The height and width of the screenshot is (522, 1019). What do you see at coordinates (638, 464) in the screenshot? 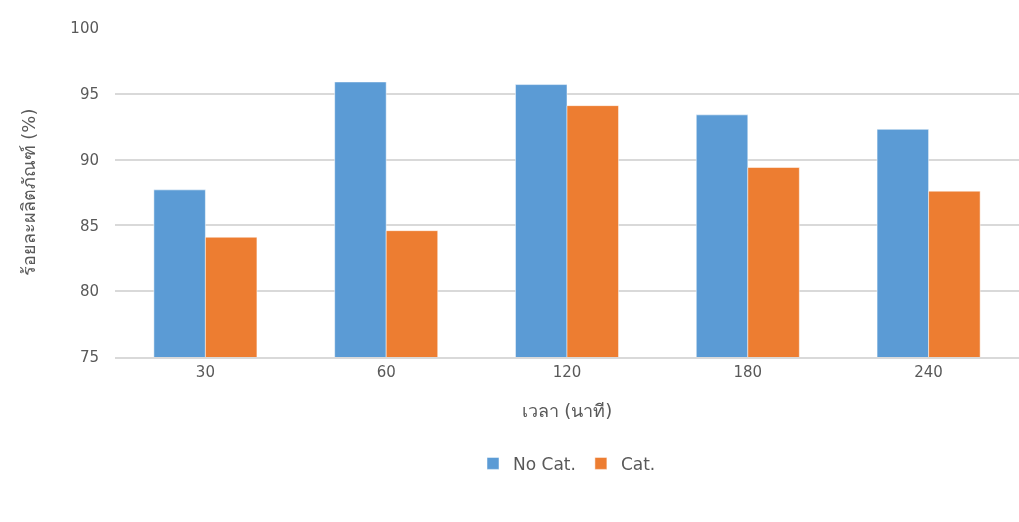
I see `legend-label: Cat.` at bounding box center [638, 464].